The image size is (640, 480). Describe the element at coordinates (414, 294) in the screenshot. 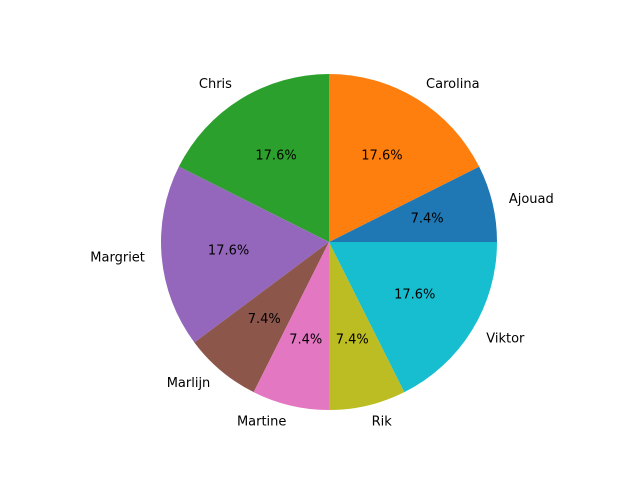

I see `pct-label-viktor: 17.6%` at that location.